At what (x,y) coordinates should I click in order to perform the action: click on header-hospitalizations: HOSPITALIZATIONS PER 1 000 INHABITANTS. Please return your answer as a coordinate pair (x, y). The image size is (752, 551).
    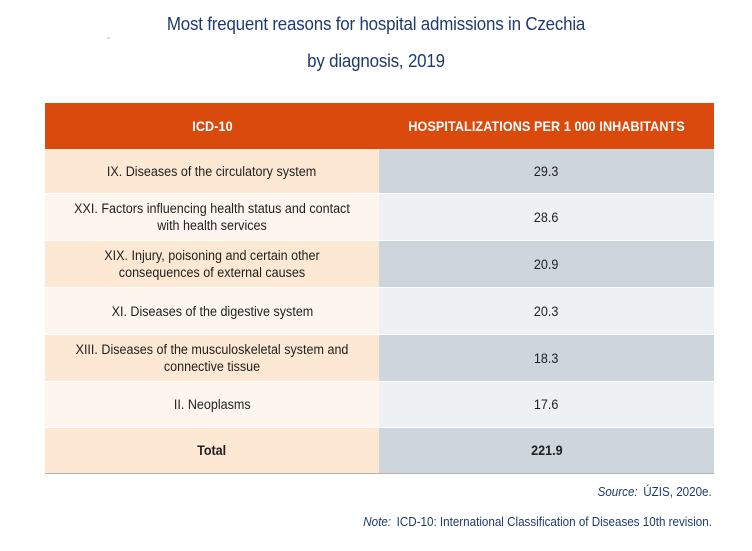
    Looking at the image, I should click on (546, 126).